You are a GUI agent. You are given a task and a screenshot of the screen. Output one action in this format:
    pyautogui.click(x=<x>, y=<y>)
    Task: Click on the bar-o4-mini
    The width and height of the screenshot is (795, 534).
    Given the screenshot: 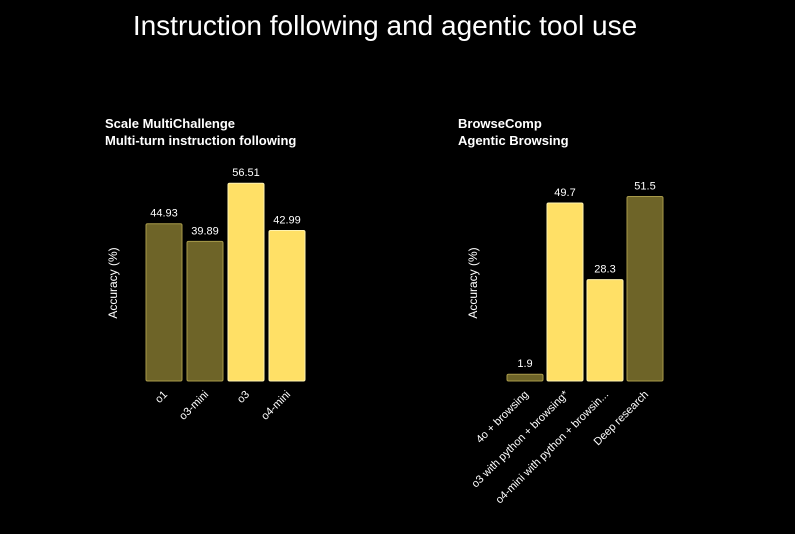 What is the action you would take?
    pyautogui.click(x=287, y=306)
    